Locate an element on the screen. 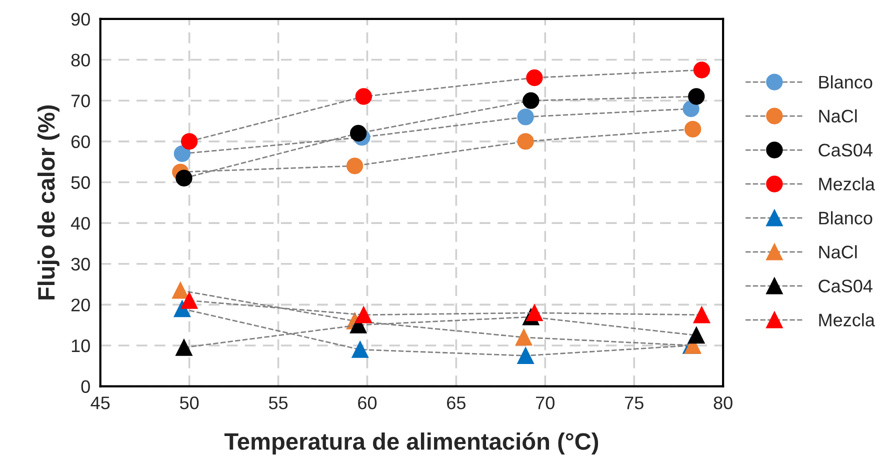  y-tick-label: 80 is located at coordinates (80, 60).